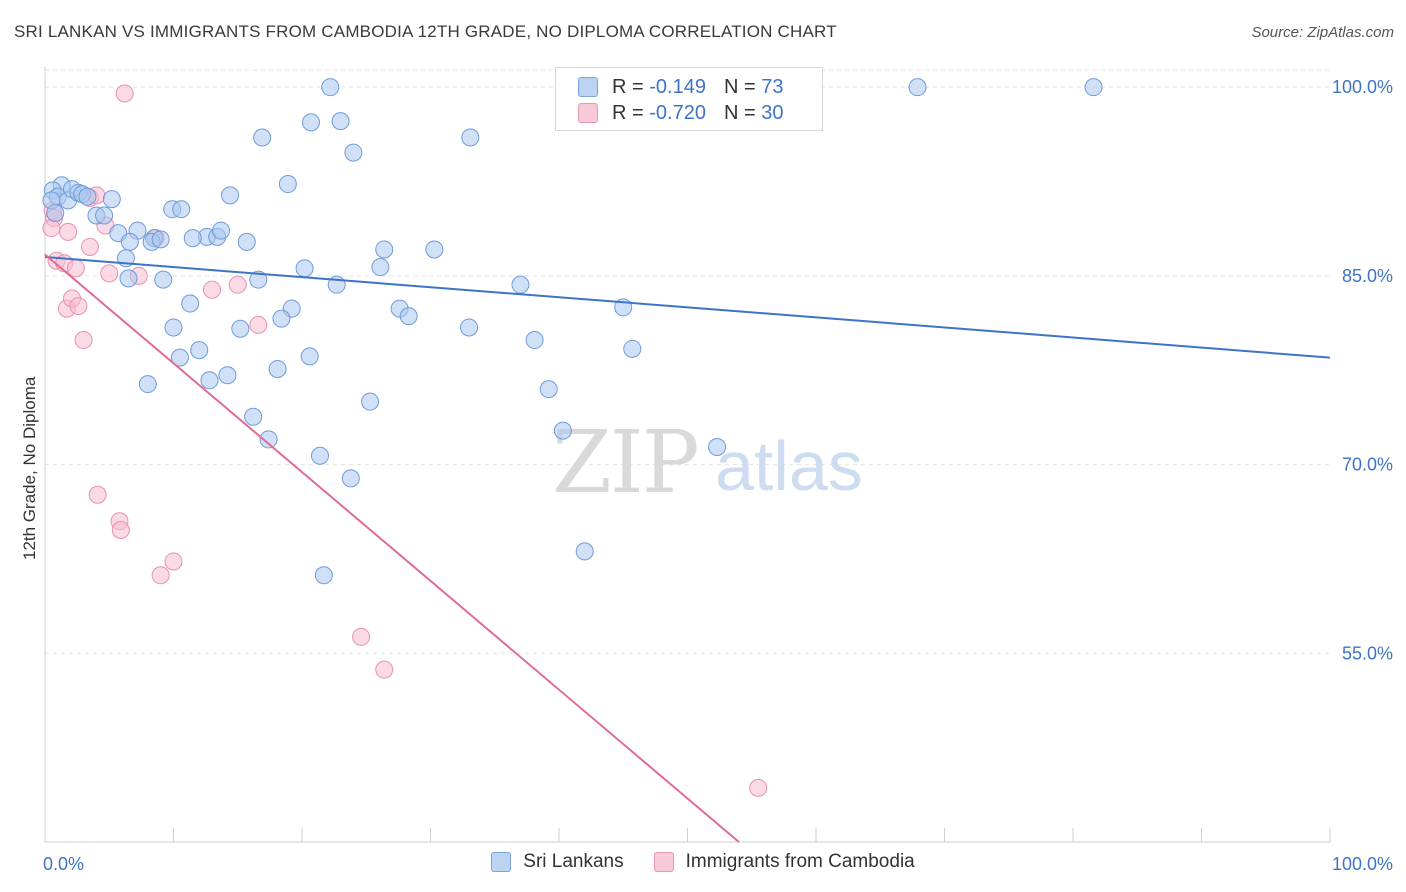 The height and width of the screenshot is (892, 1406). Describe the element at coordinates (1367, 653) in the screenshot. I see `y-tick-label: 55.0%` at that location.